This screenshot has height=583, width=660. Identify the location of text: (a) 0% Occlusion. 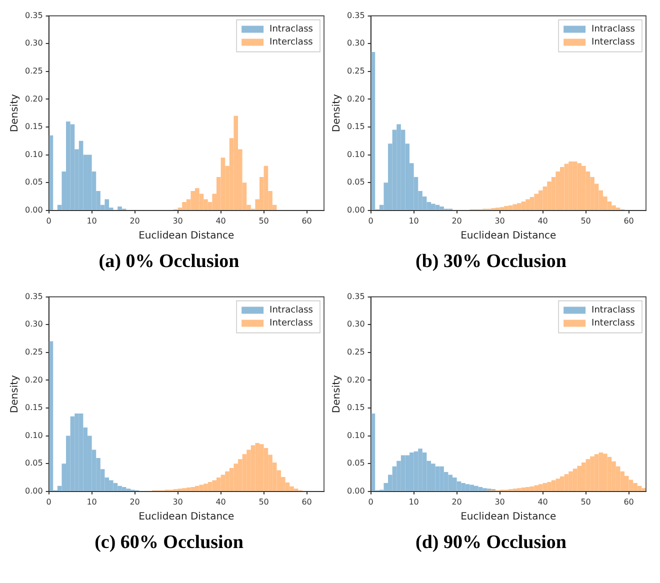
(169, 262).